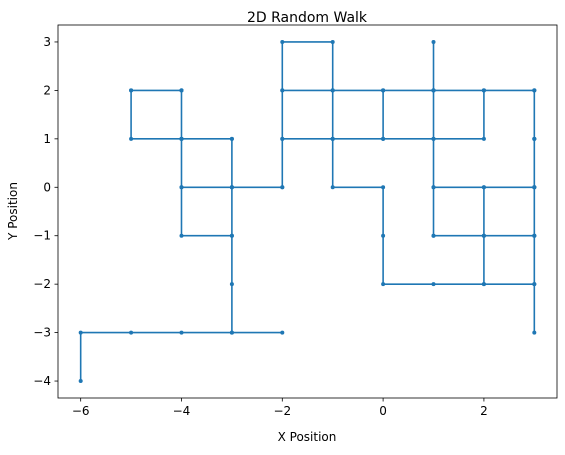  What do you see at coordinates (182, 411) in the screenshot?
I see `x-tick-label: −4` at bounding box center [182, 411].